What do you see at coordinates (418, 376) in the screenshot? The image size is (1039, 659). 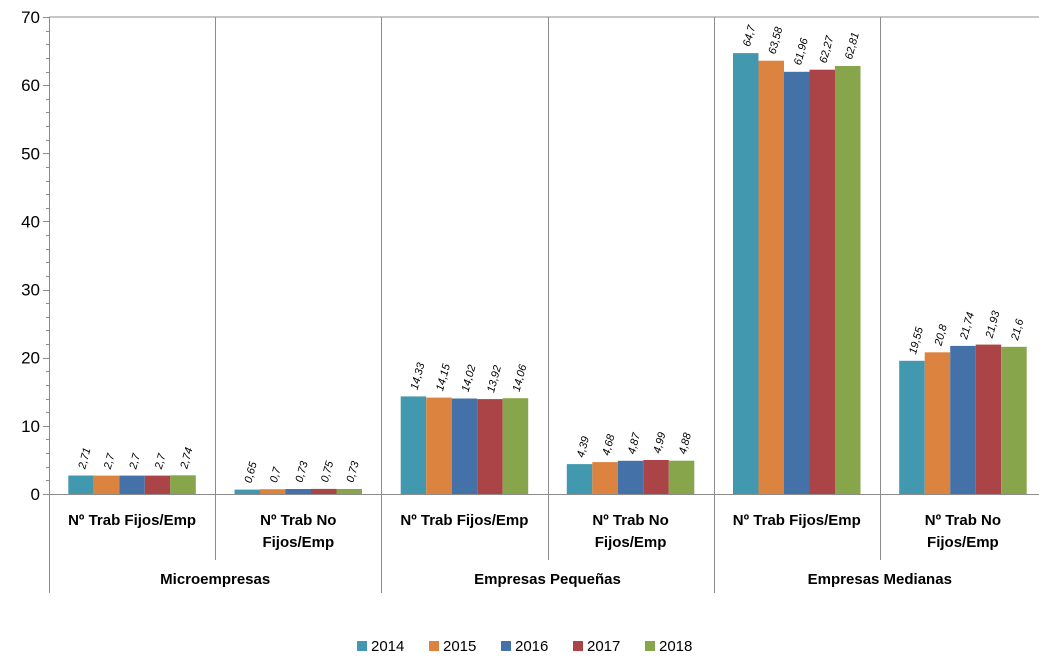 I see `data-label: 14,33` at bounding box center [418, 376].